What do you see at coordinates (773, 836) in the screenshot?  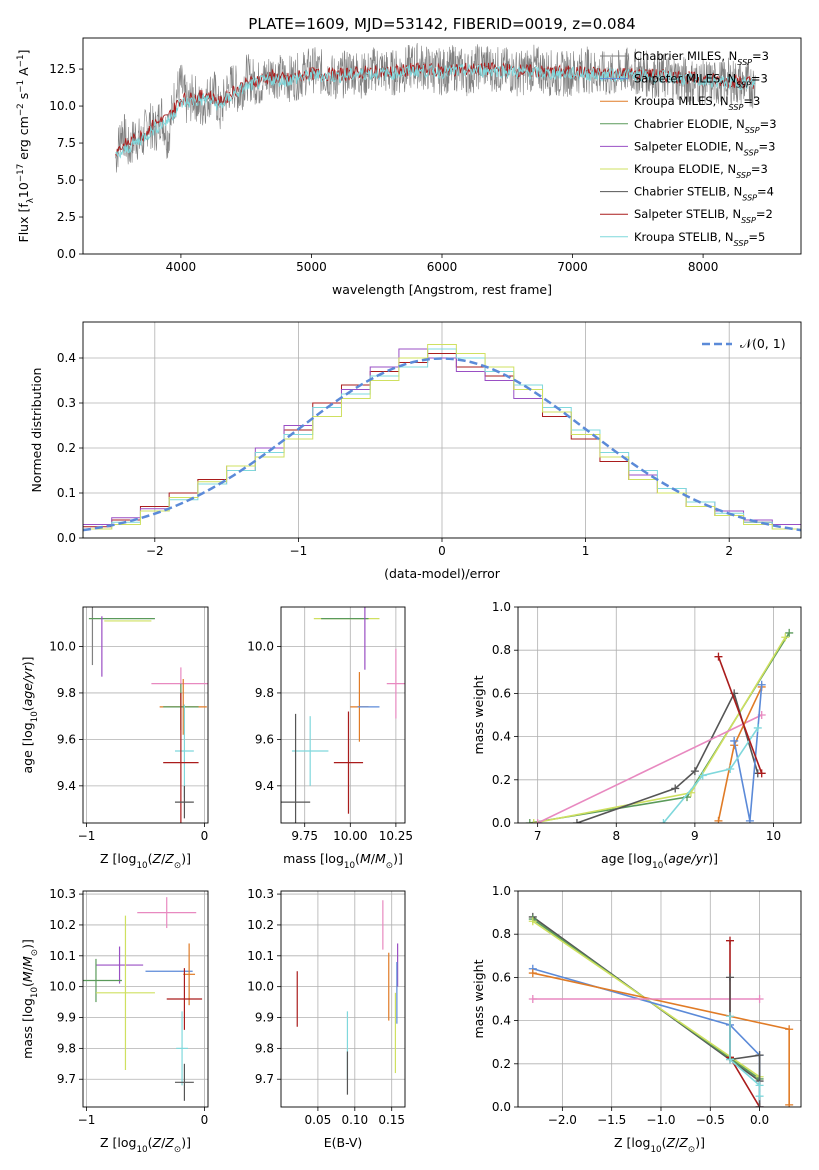 I see `x-tick-label: 10` at bounding box center [773, 836].